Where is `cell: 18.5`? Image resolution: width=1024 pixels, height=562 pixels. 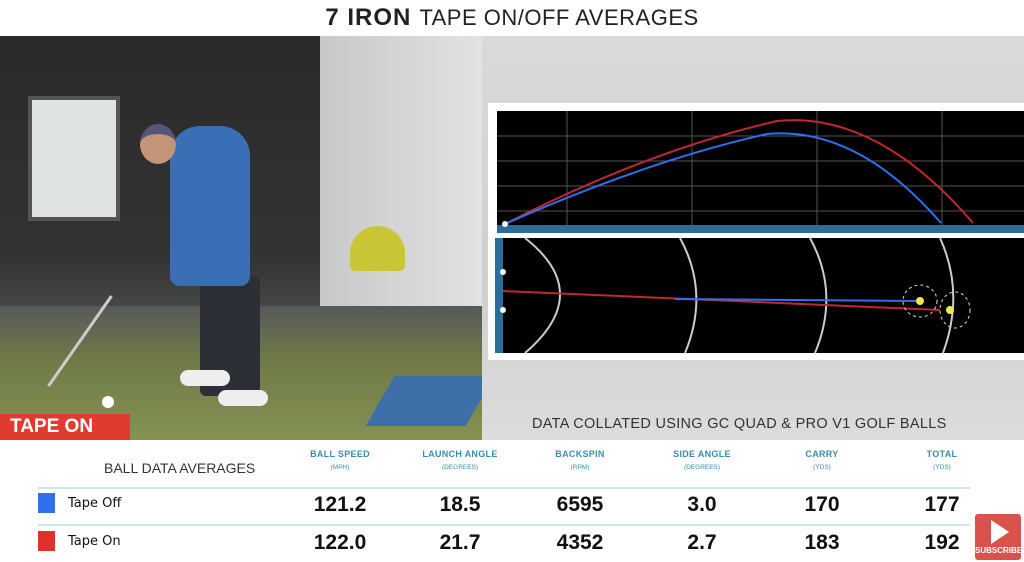
cell: 18.5 is located at coordinates (460, 504).